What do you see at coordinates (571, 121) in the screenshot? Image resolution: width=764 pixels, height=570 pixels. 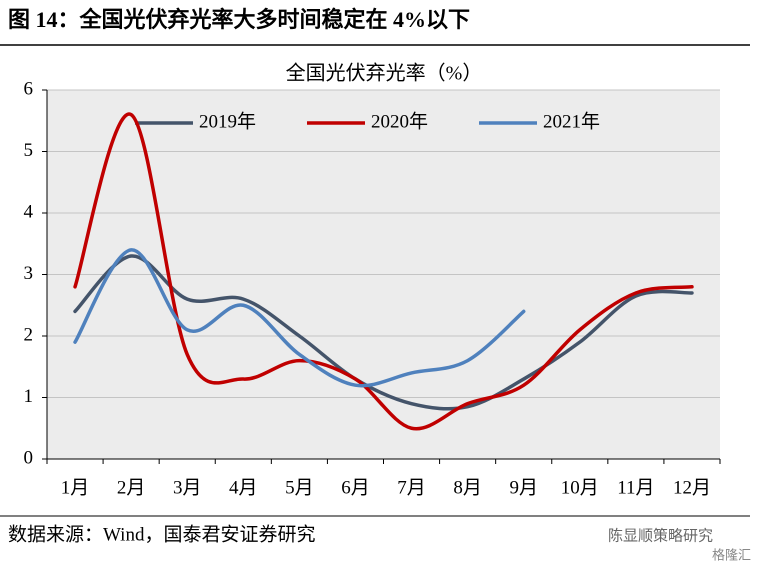 I see `legend-label: 2021年` at bounding box center [571, 121].